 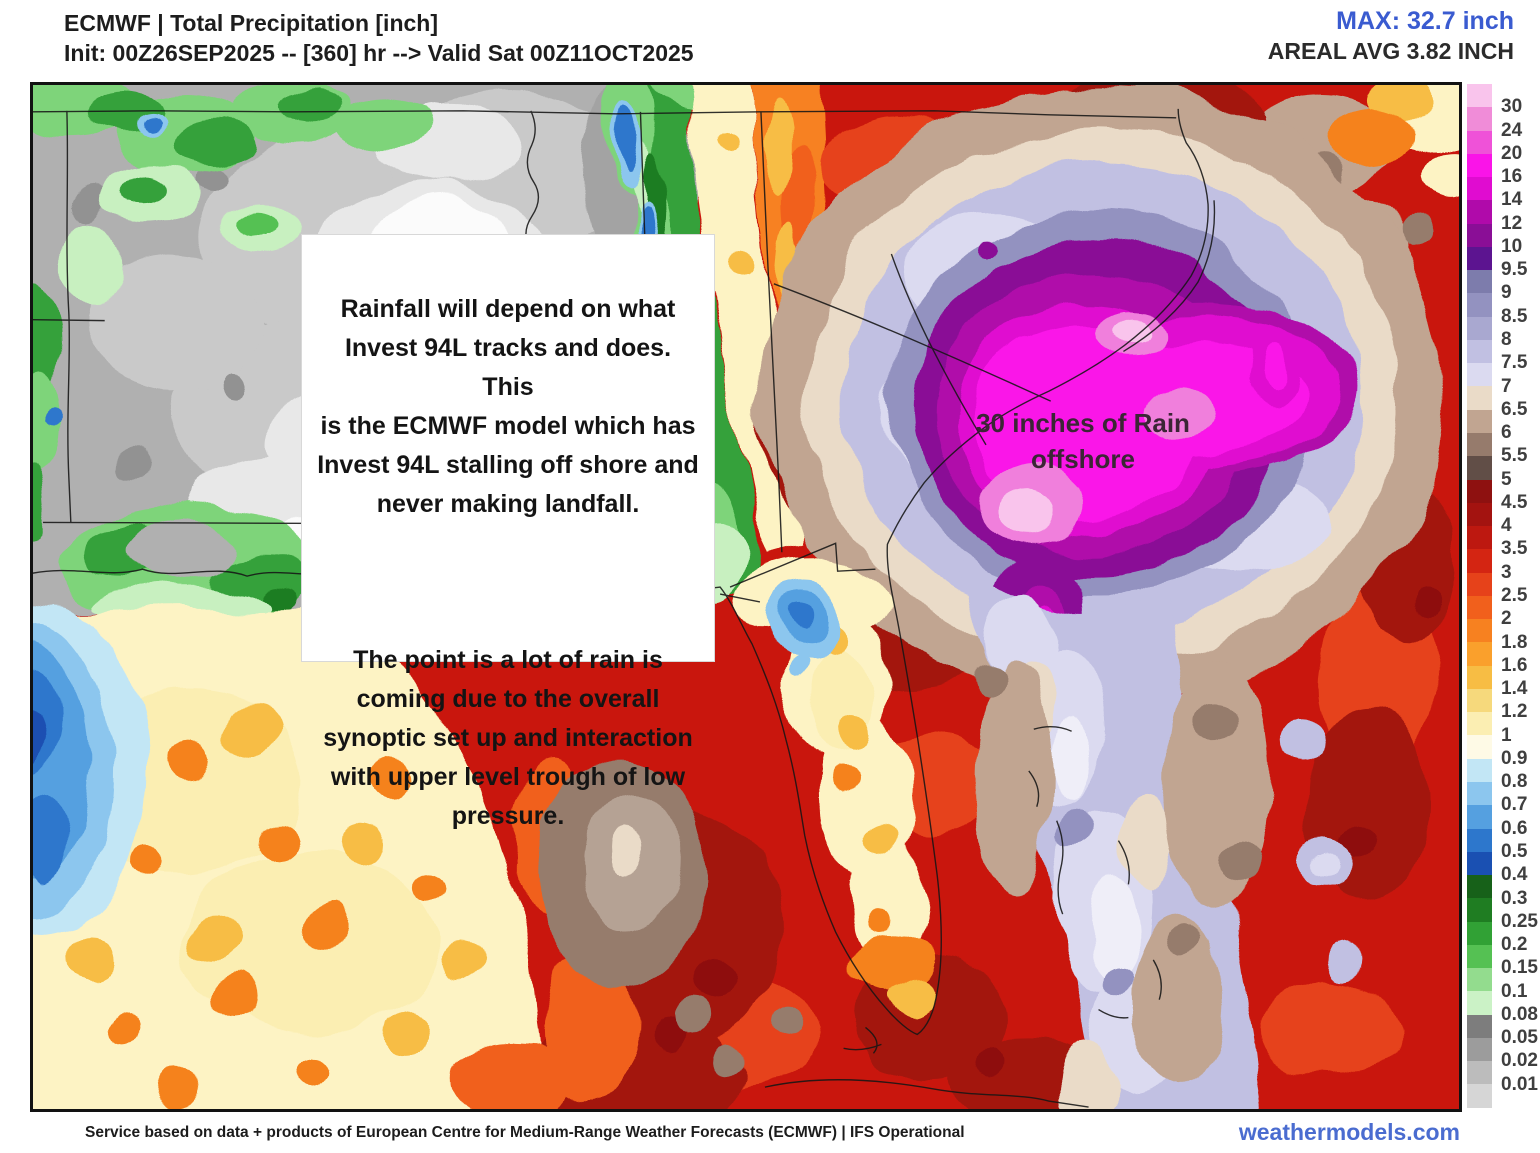 I want to click on colorbar, so click(x=1479, y=596).